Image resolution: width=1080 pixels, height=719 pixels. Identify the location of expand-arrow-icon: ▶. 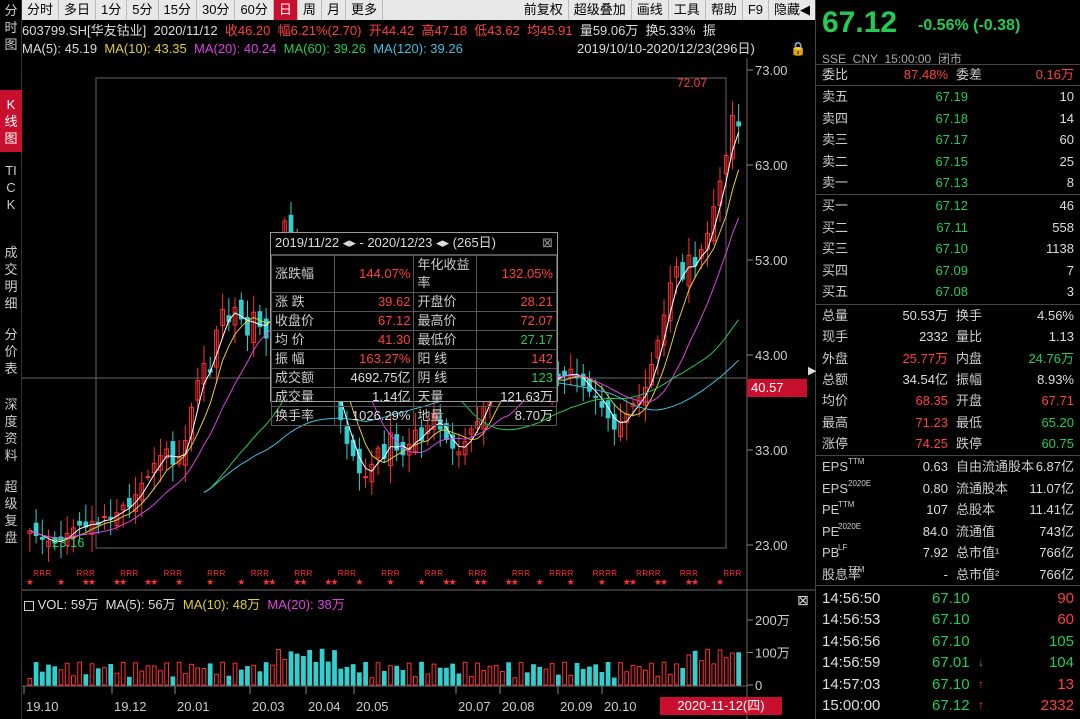
(812, 371).